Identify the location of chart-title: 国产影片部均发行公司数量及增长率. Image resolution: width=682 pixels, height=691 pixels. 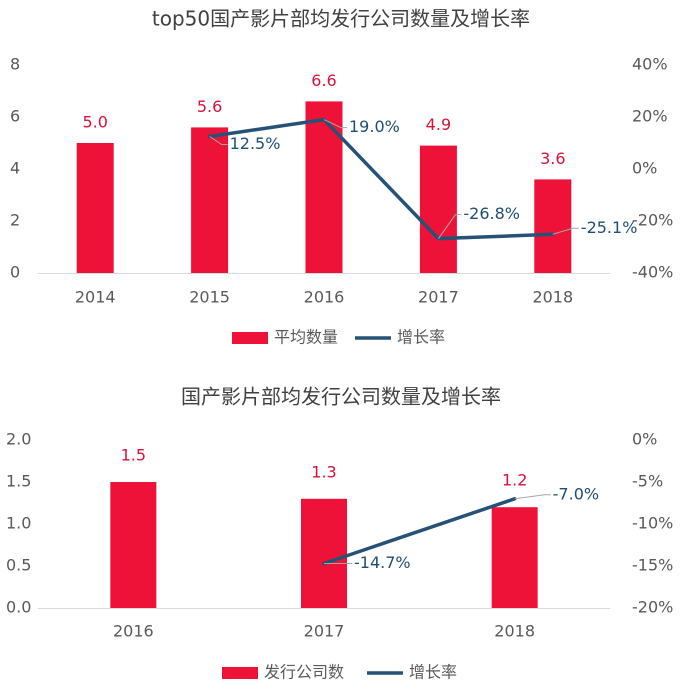
(341, 397).